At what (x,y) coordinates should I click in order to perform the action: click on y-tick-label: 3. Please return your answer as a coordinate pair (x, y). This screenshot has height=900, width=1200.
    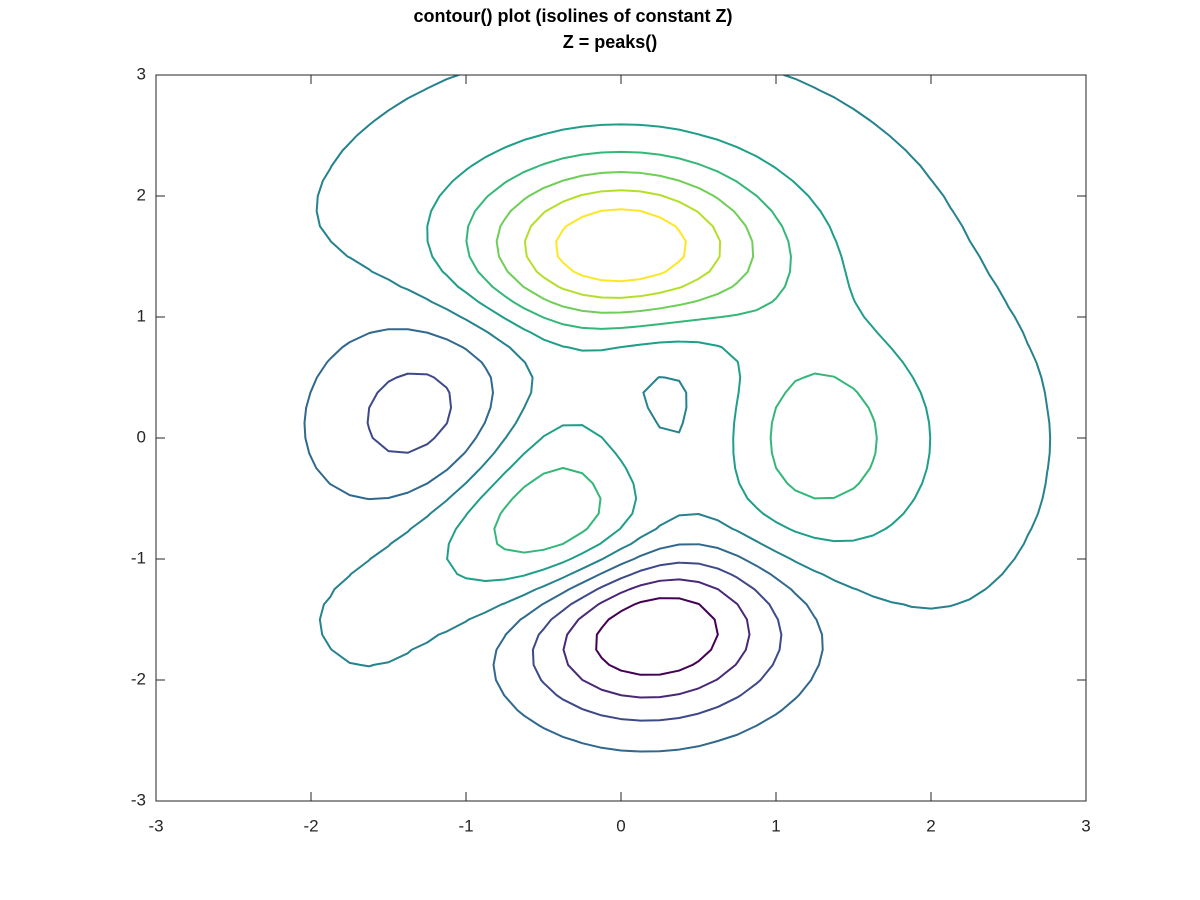
    Looking at the image, I should click on (141, 73).